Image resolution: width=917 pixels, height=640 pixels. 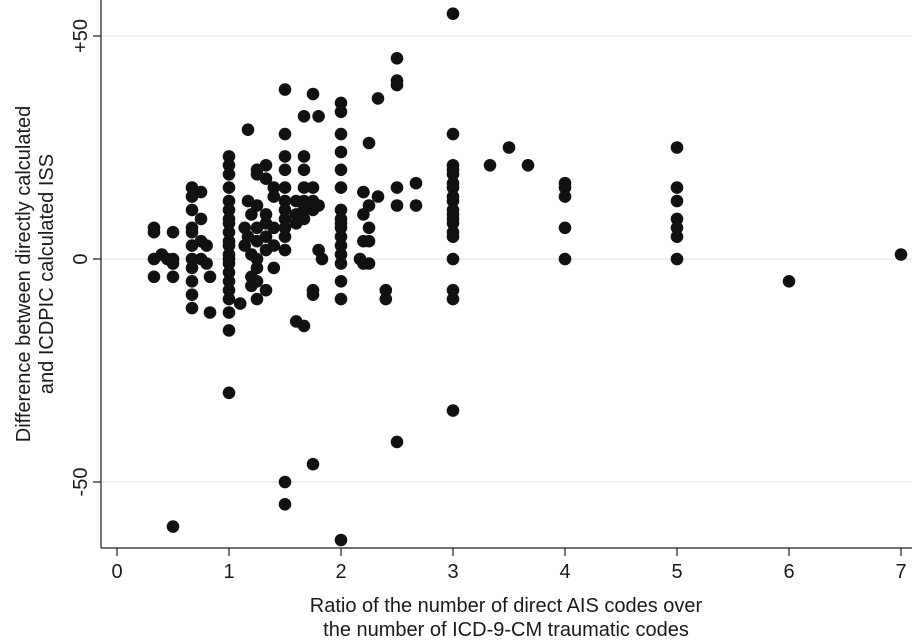 I want to click on x-tick-label-0: 0, so click(x=116, y=572).